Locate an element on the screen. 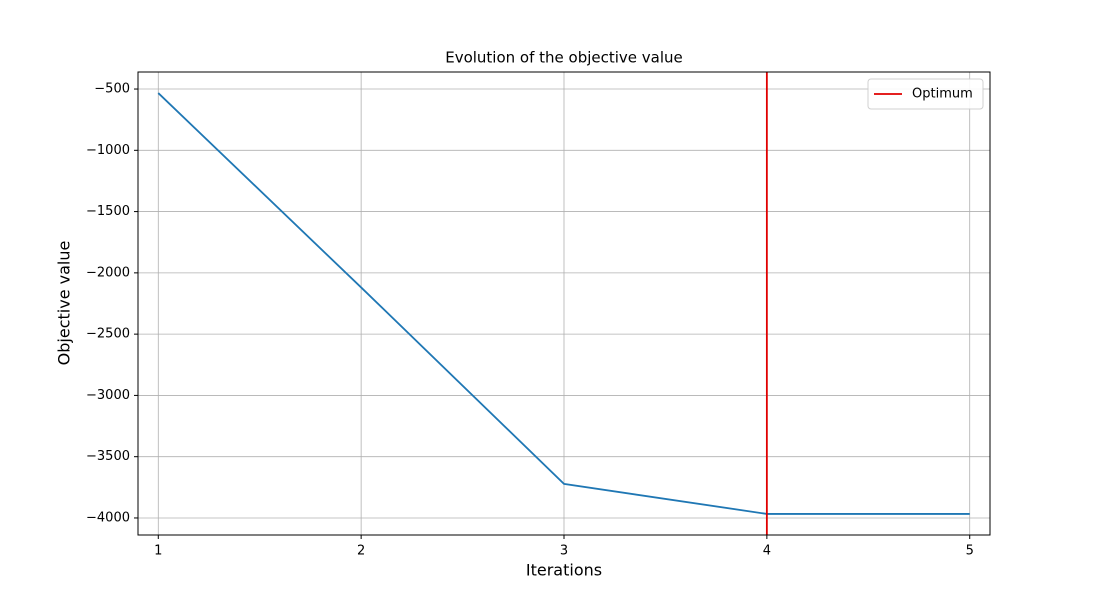 The image size is (1100, 600). x-tick-label: 1 is located at coordinates (158, 551).